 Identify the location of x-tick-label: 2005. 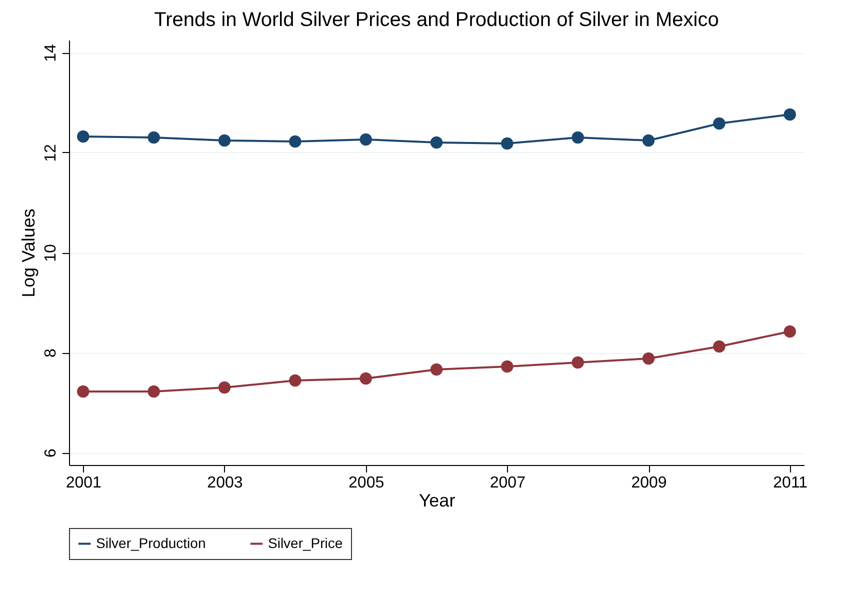
(366, 483).